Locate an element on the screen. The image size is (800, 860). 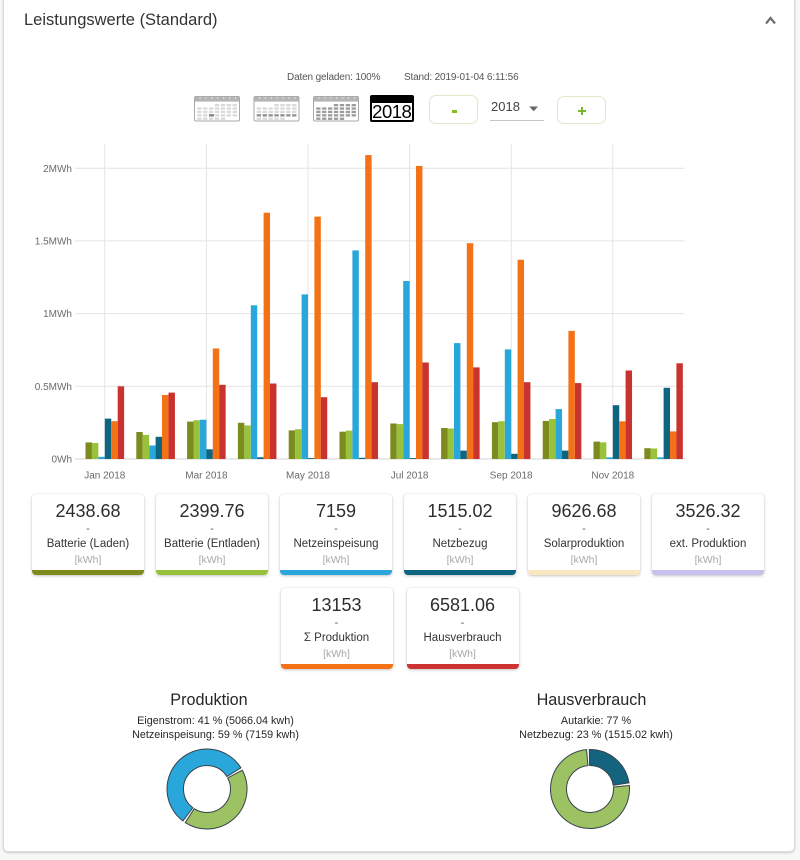
svg-text: Sep 2018 is located at coordinates (511, 476).